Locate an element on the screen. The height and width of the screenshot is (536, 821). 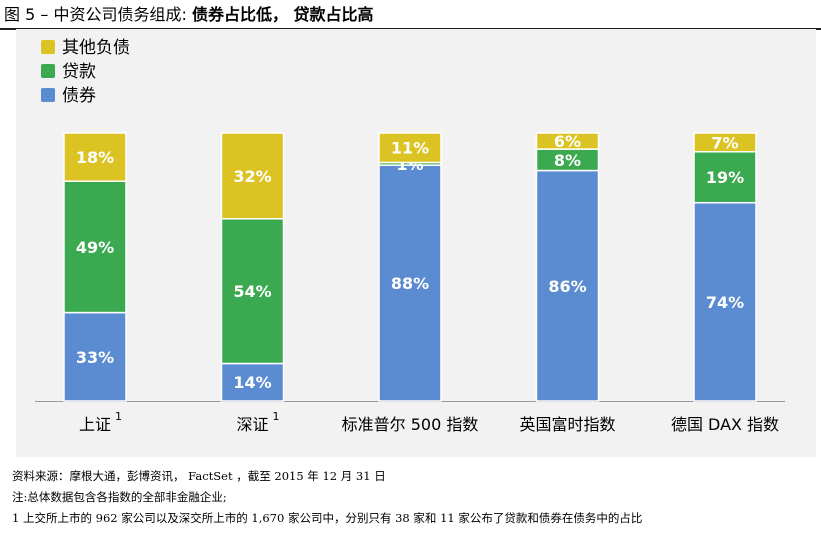
data-label-其他负债-上证: 18% is located at coordinates (95, 157).